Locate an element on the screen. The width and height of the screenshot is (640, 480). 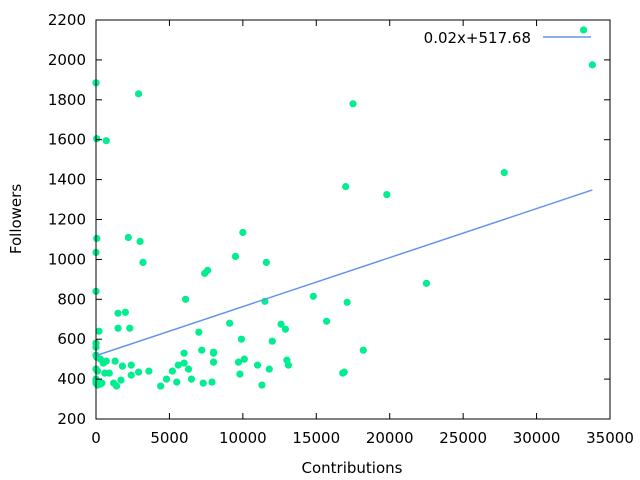
y-axis-label: Followers is located at coordinates (16, 219).